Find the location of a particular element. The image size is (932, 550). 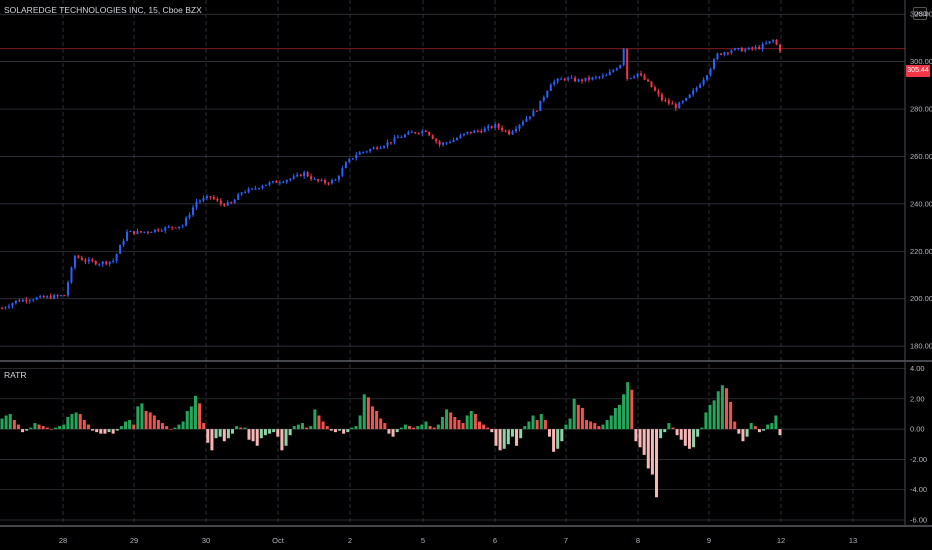

osc-tick-label: -4.00 is located at coordinates (918, 489).